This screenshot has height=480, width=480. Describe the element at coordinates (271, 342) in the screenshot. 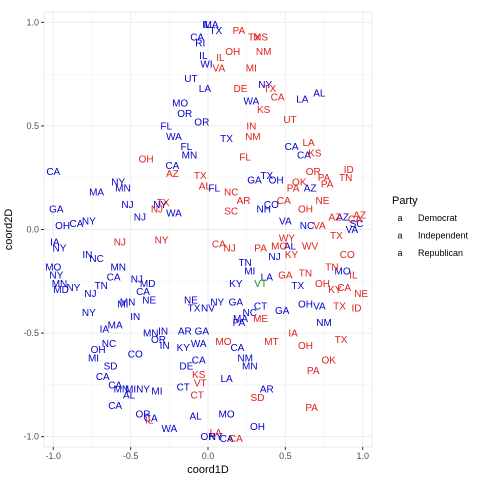

I see `point-label: MT` at that location.